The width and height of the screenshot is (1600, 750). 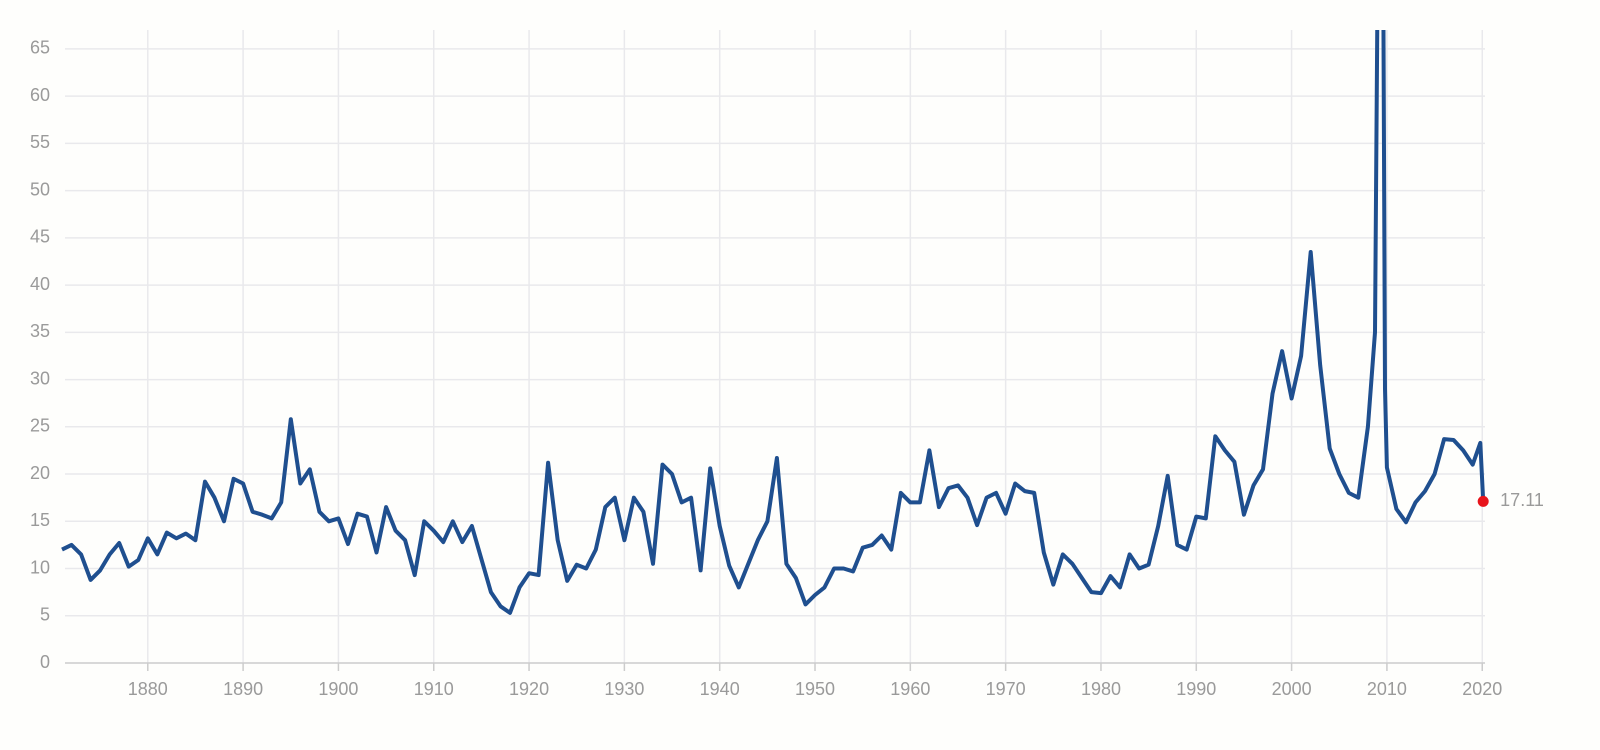 What do you see at coordinates (40, 142) in the screenshot?
I see `y-tick-label: 55` at bounding box center [40, 142].